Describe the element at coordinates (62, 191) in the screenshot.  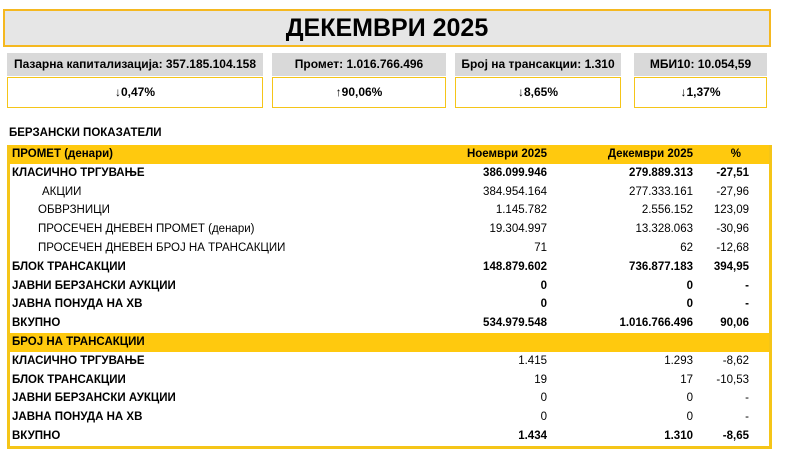
I see `cell-lab: АКЦИИ` at that location.